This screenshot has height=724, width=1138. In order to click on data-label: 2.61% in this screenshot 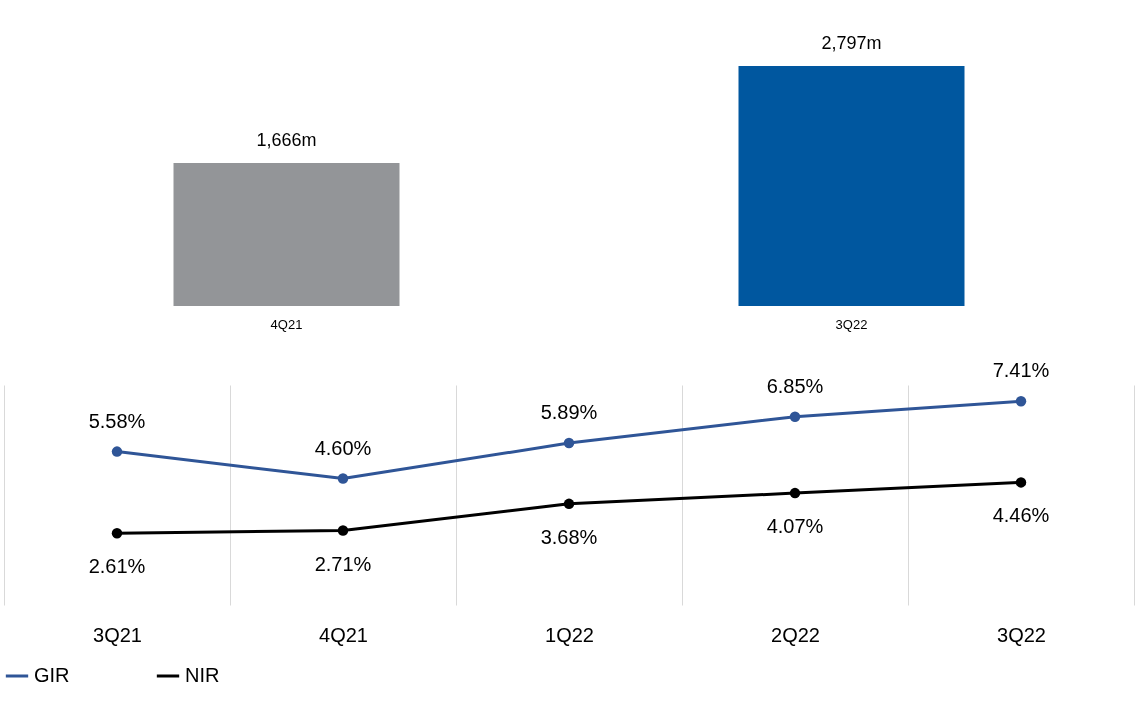, I will do `click(117, 566)`.